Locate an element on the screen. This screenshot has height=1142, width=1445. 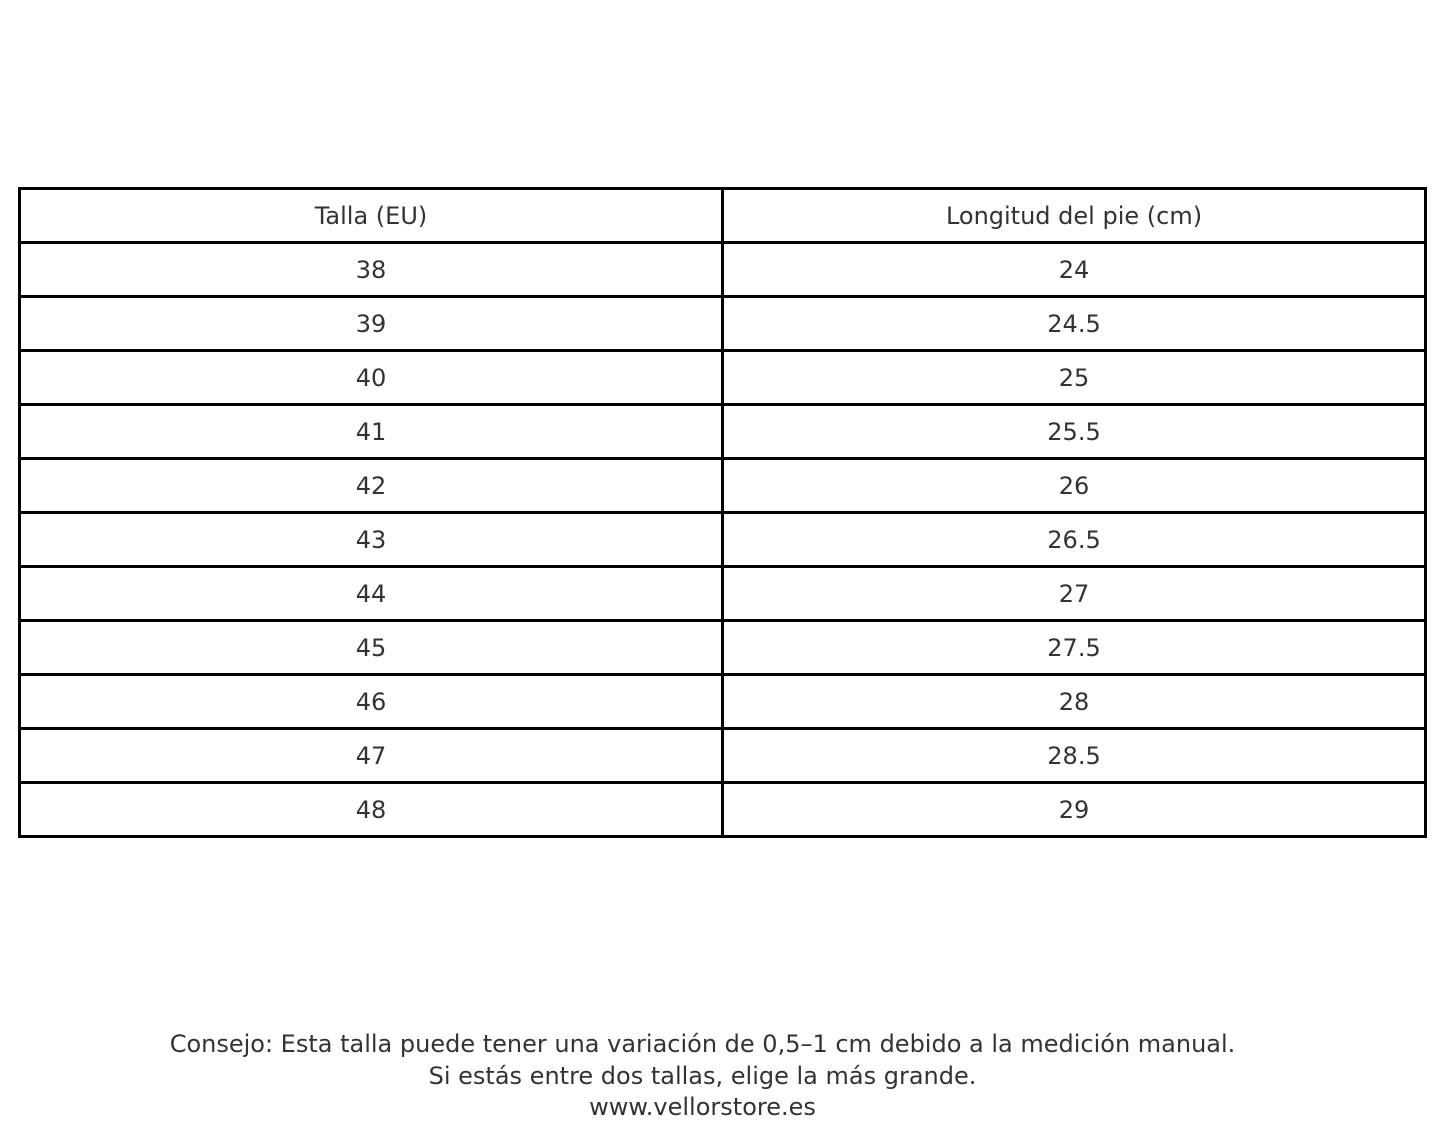
website-text: www.vellorstore.es is located at coordinates (702, 1107).